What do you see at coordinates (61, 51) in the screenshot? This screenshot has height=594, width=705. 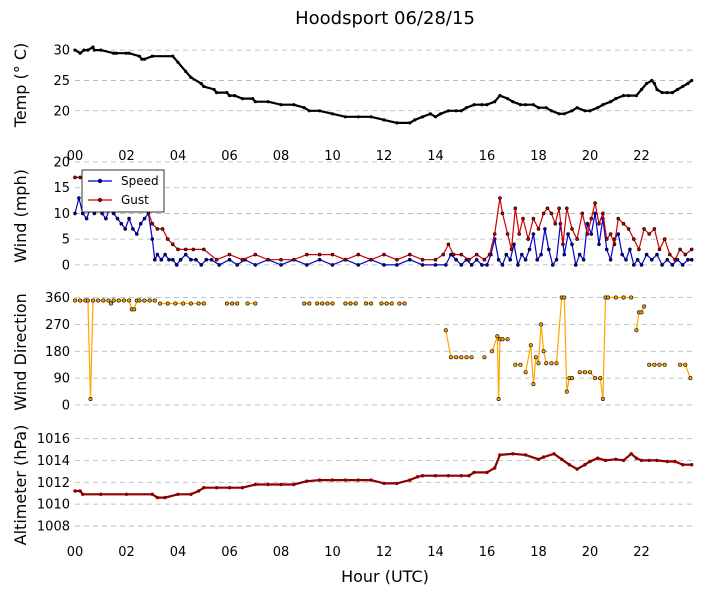 I see `y-tick-label: 30` at bounding box center [61, 51].